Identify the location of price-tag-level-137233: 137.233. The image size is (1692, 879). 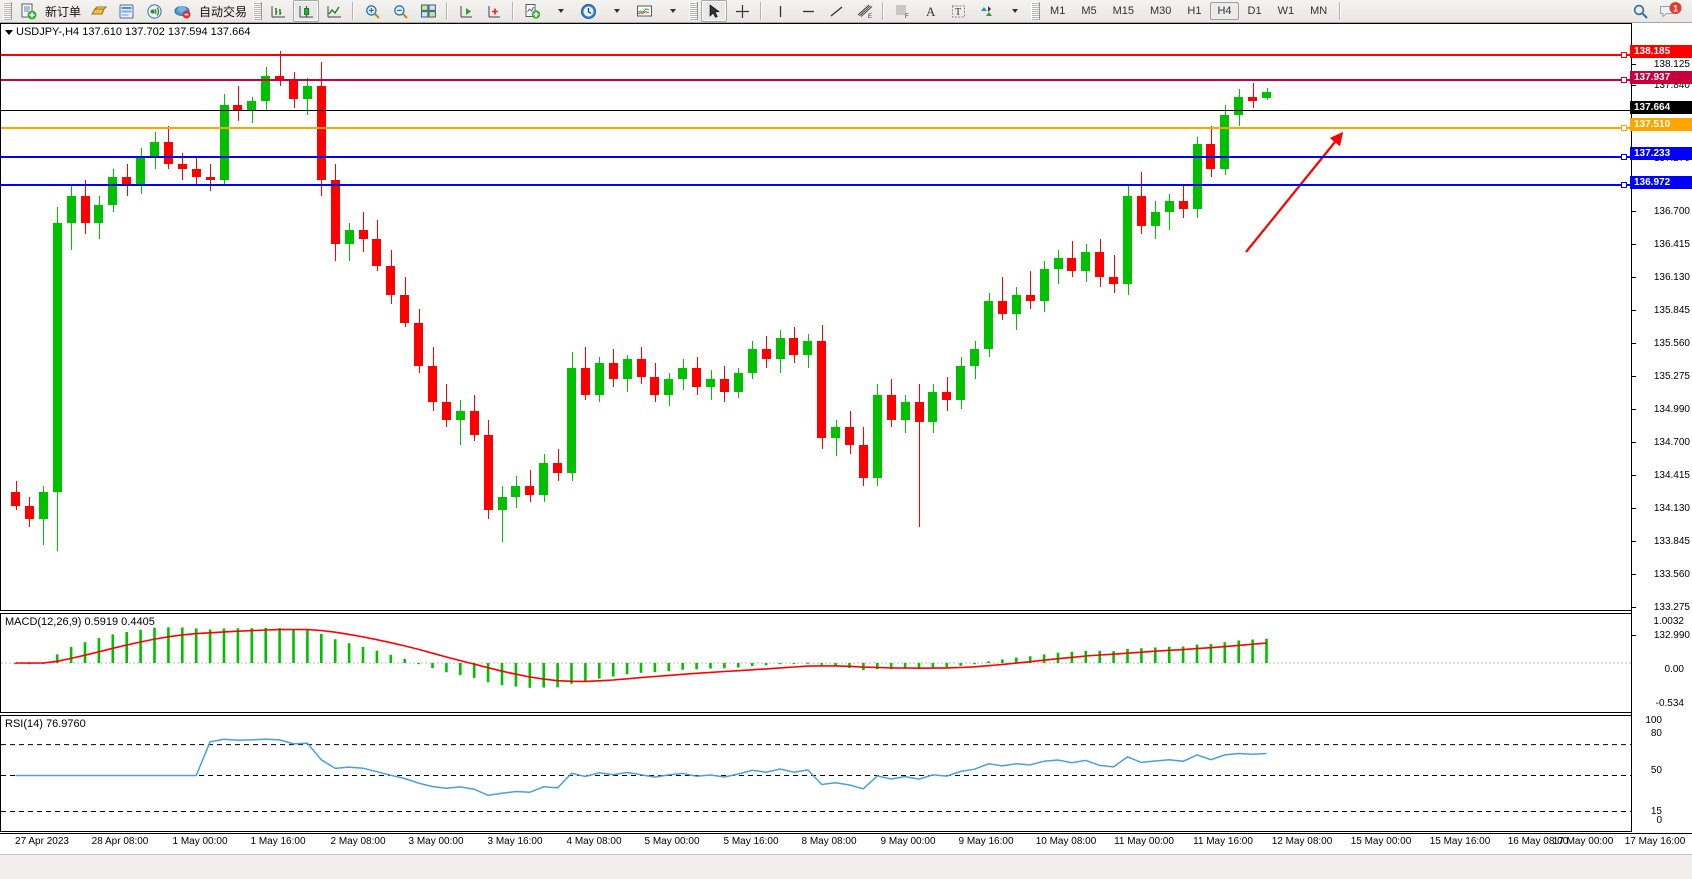
(1661, 153).